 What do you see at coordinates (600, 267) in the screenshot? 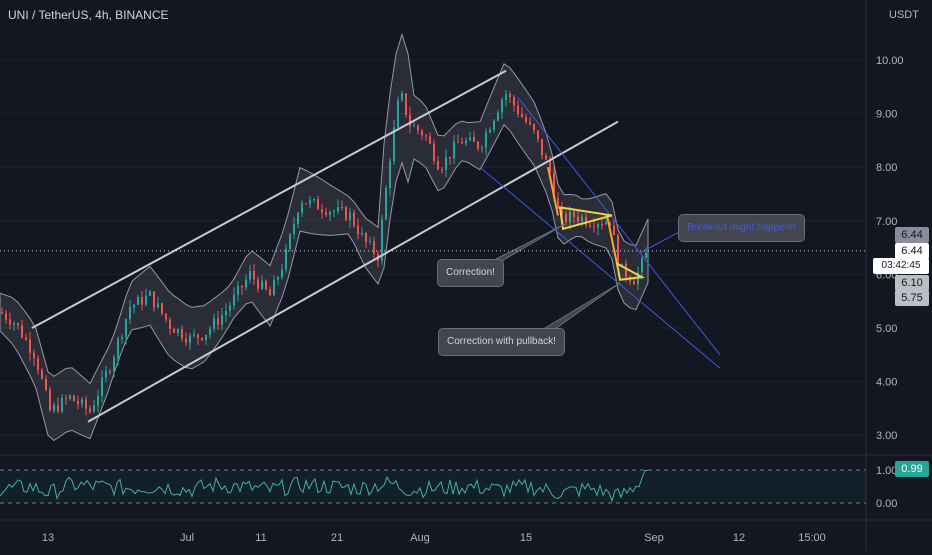
I see `wedge-lower-line` at bounding box center [600, 267].